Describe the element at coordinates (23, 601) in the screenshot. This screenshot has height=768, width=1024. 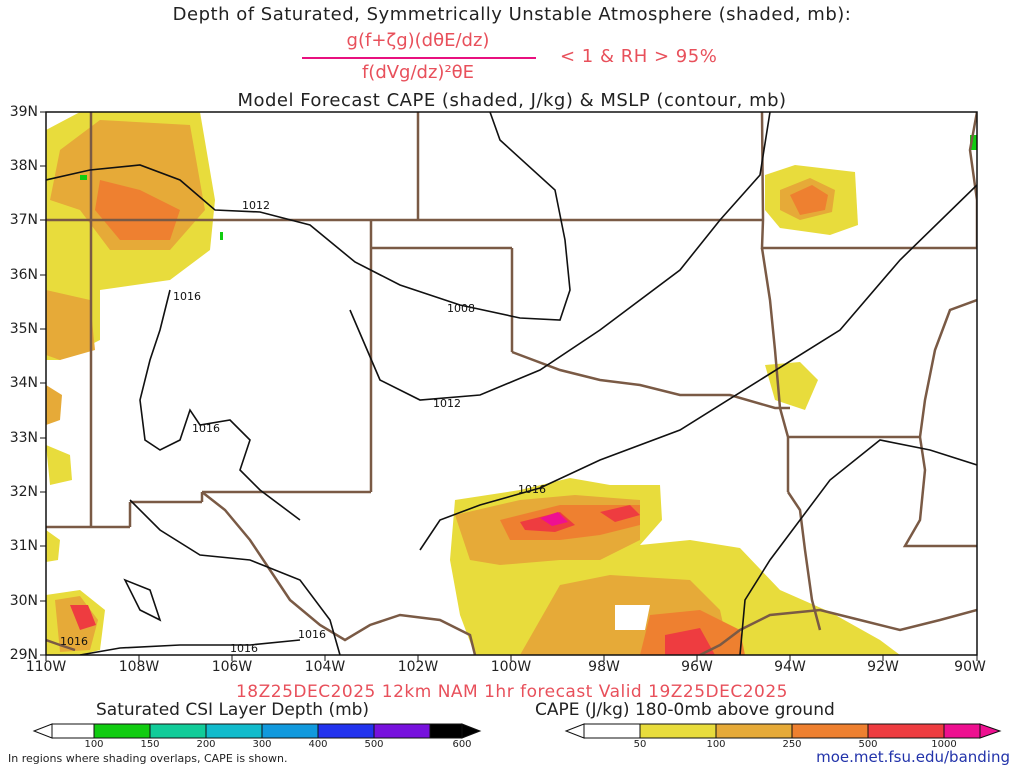
I see `lat-label: 30N` at that location.